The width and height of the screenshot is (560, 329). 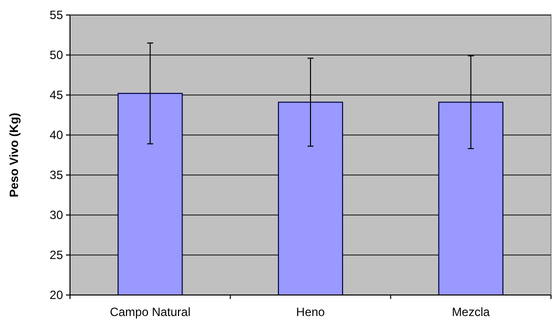 I want to click on y-tick-label: 20, so click(x=57, y=295).